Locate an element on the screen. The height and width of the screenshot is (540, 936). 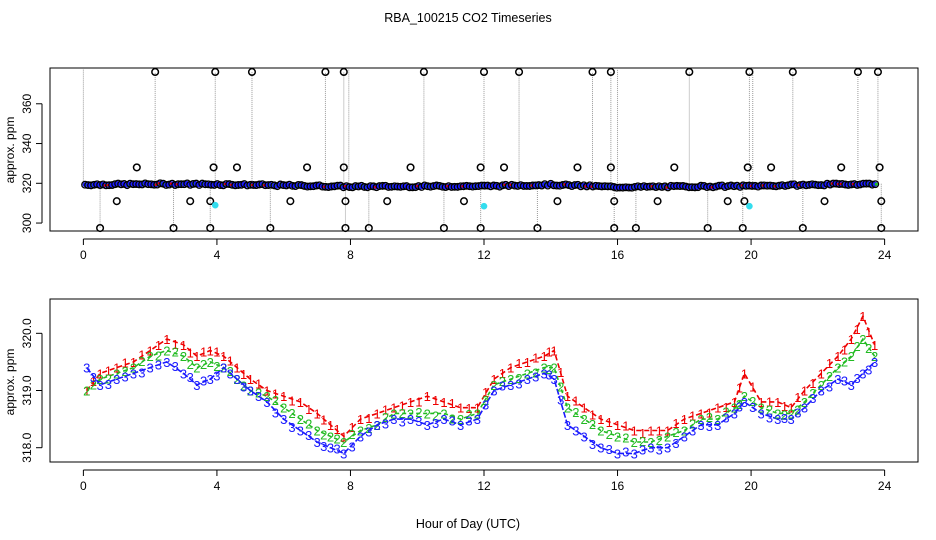
top-y-tick-label: 340 is located at coordinates (27, 143).